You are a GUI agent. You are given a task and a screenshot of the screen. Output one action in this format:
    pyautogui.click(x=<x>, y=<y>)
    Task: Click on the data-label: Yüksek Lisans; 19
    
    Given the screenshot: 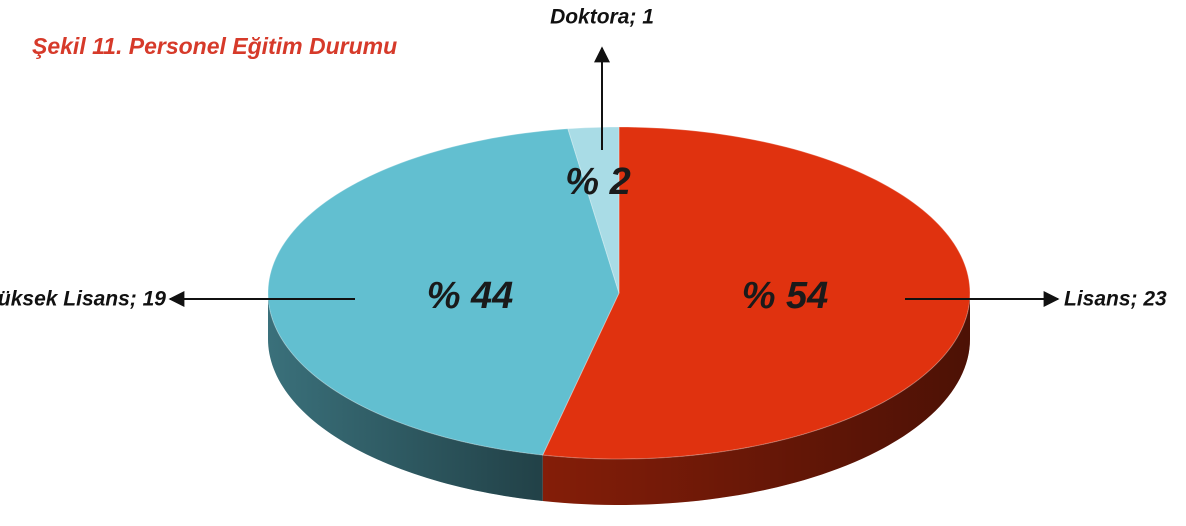 What is the action you would take?
    pyautogui.click(x=83, y=299)
    